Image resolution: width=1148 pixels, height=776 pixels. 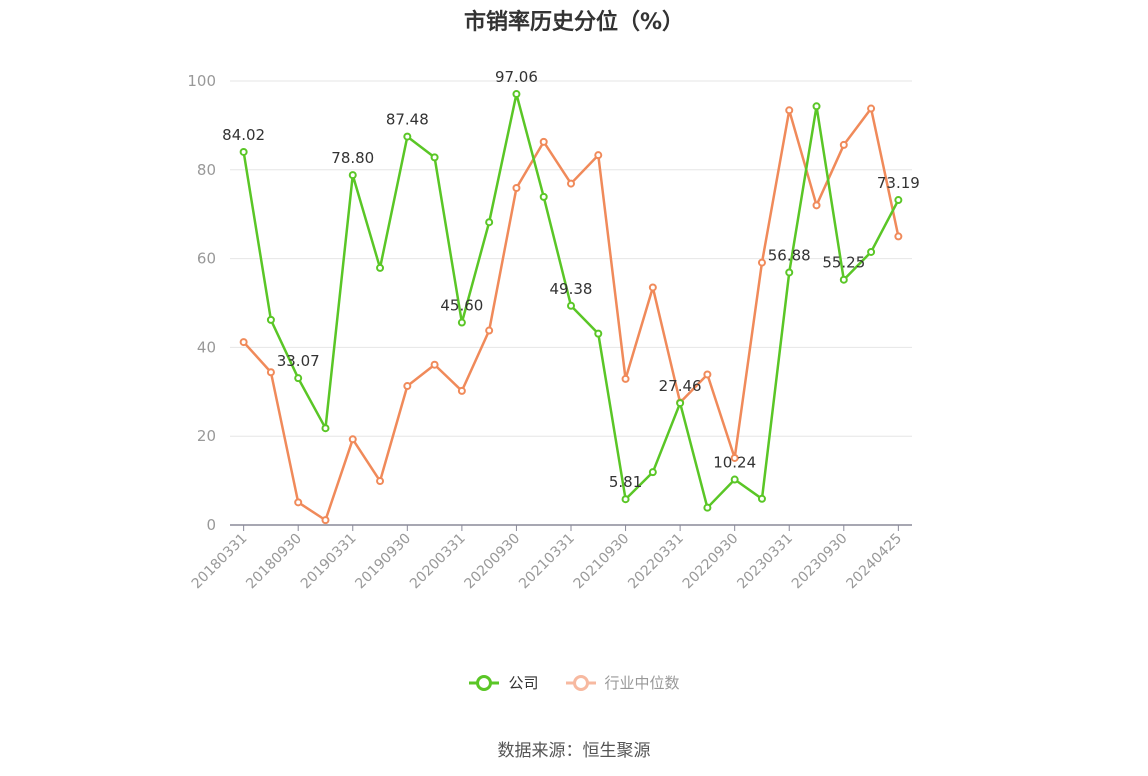 I want to click on x-tick-label: 20230331, so click(x=765, y=562).